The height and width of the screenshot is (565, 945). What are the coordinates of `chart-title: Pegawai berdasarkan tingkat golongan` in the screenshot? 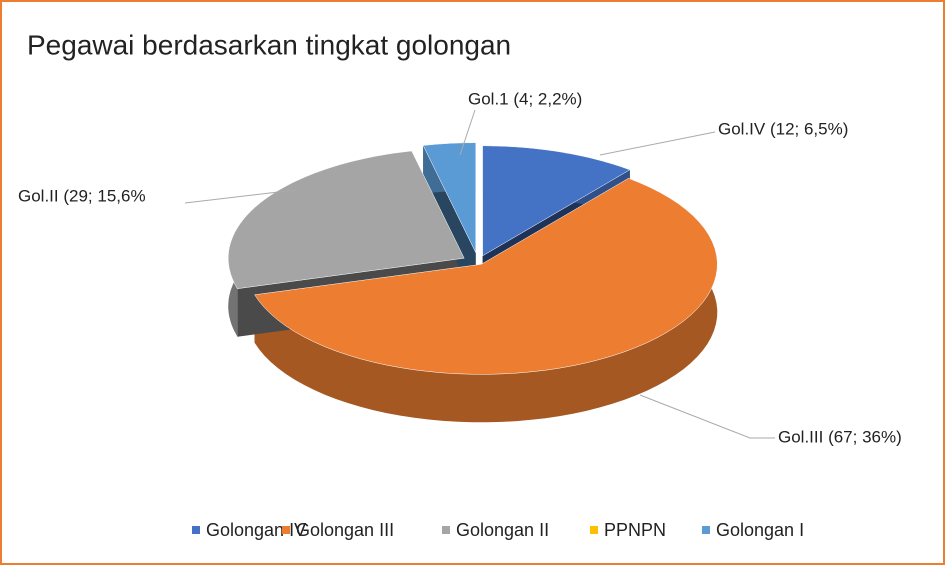 It's located at (269, 44).